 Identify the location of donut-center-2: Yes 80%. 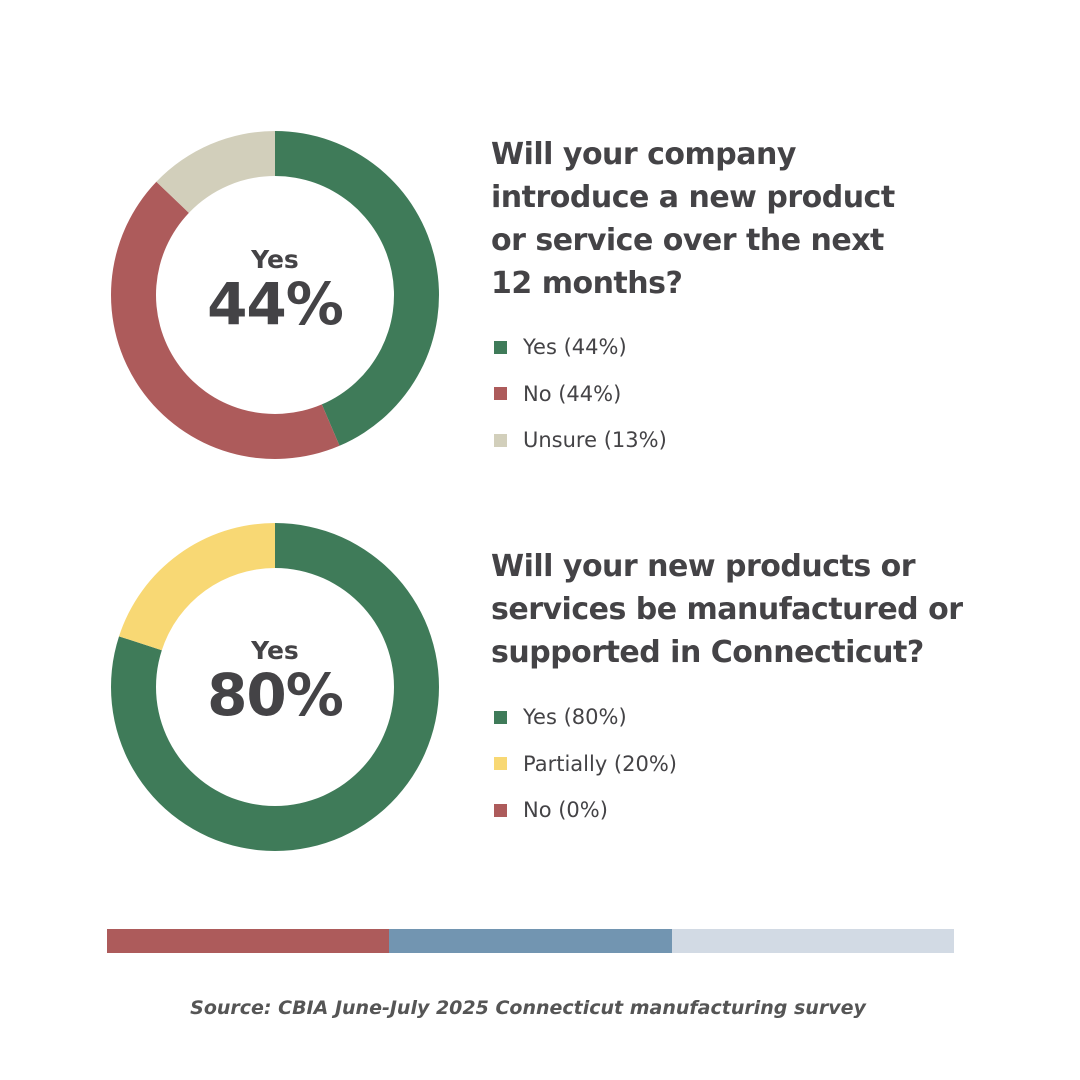
(275, 681).